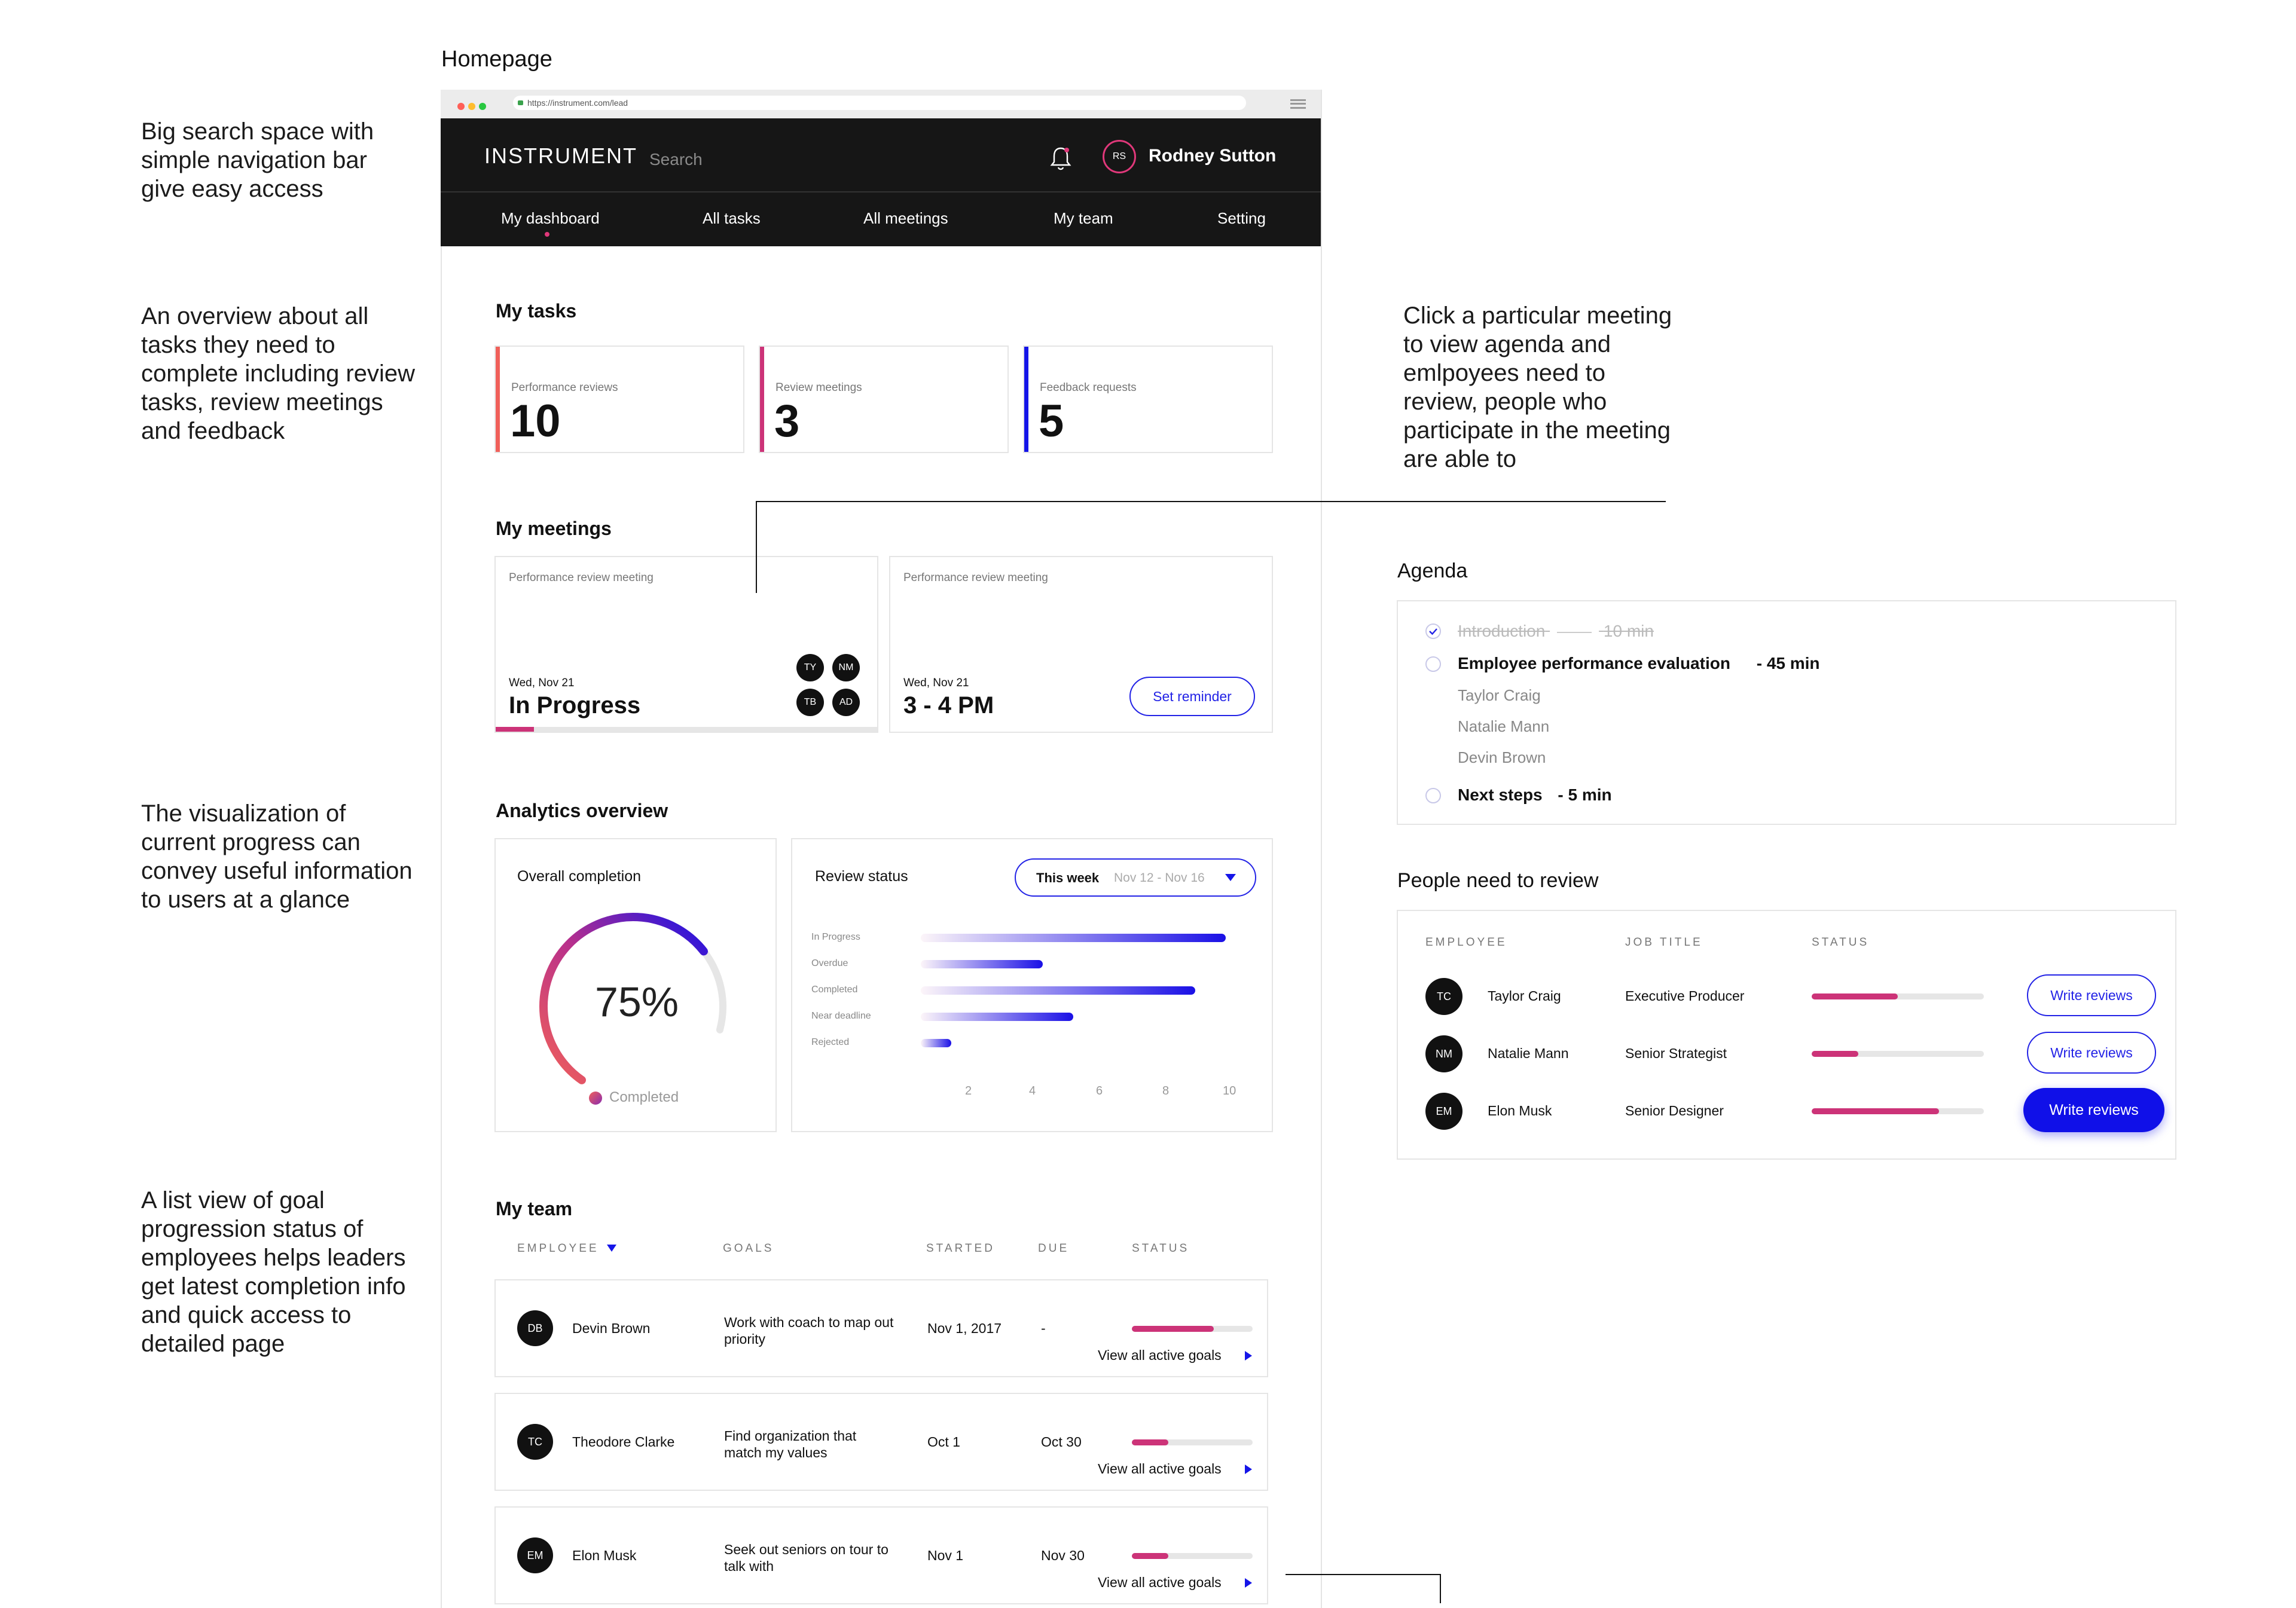 The height and width of the screenshot is (1608, 2296). I want to click on employee-name: Elon Musk, so click(1520, 1110).